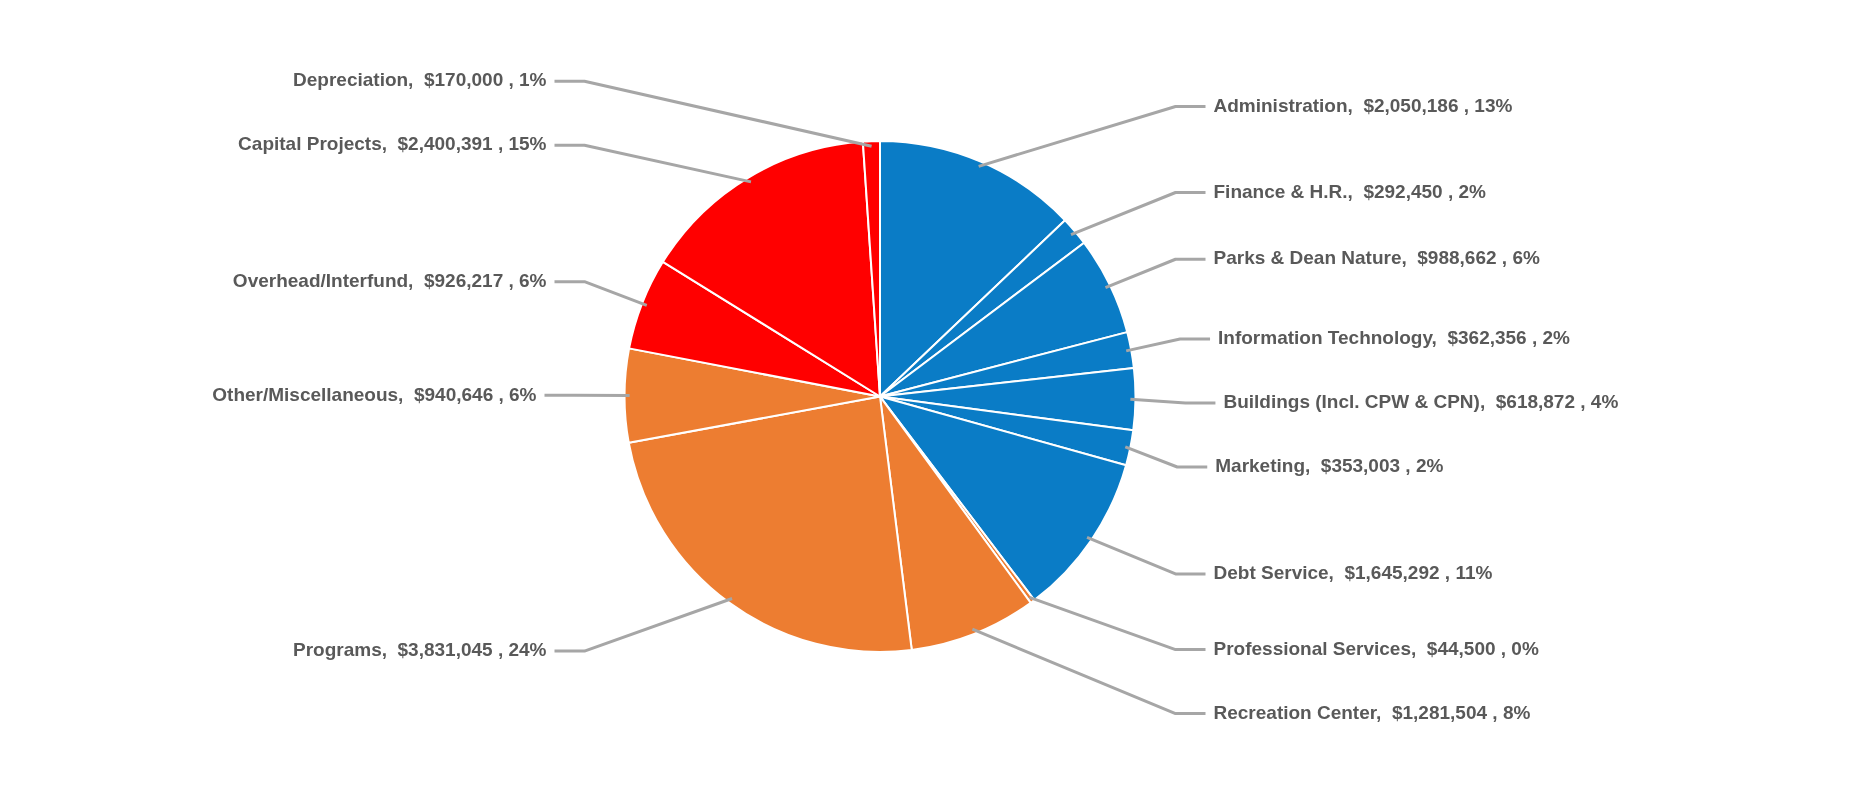 This screenshot has height=793, width=1860. Describe the element at coordinates (389, 280) in the screenshot. I see `slice-label: Overhead/Interfund, $926,217 , 6%` at that location.